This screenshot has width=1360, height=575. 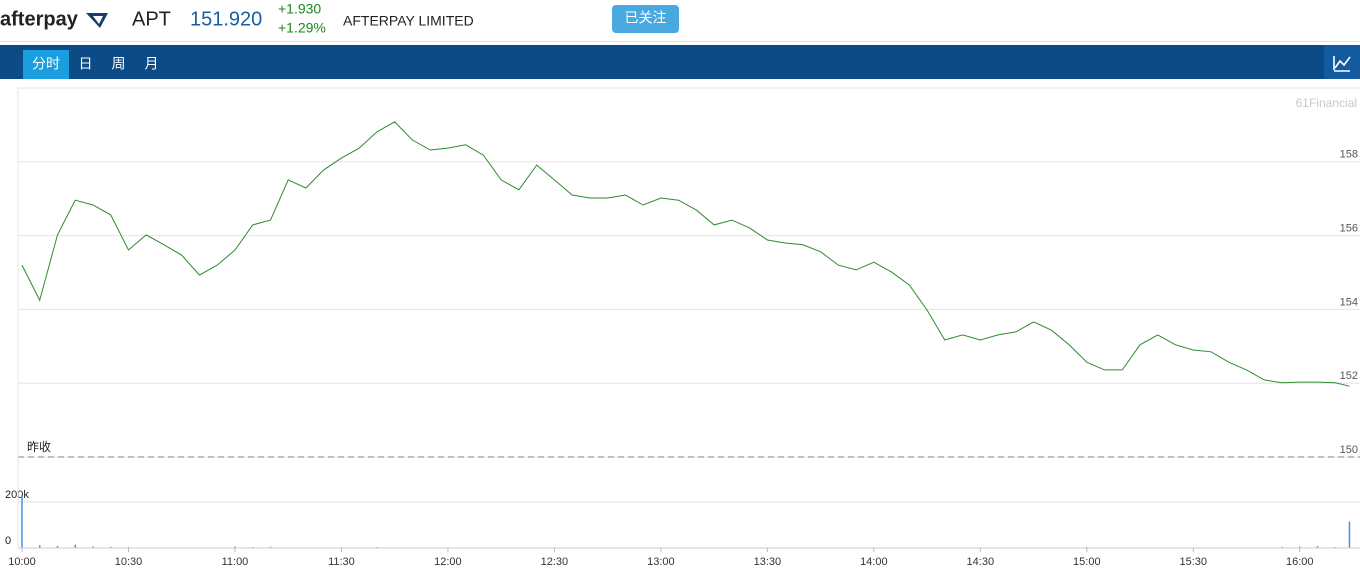 I want to click on tab-label: 日, so click(x=86, y=64).